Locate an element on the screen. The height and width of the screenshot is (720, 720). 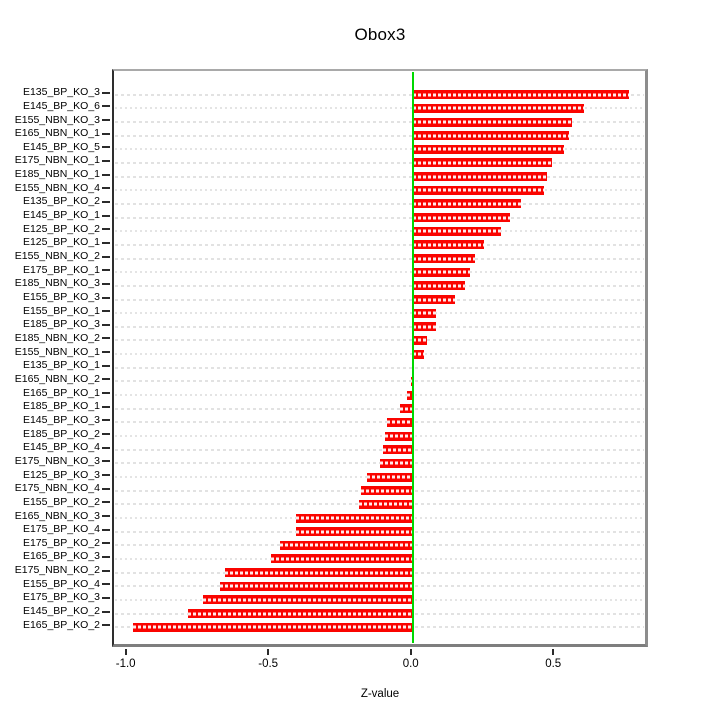
y-axis-label: E185_BP_KO_1 is located at coordinates (61, 406).